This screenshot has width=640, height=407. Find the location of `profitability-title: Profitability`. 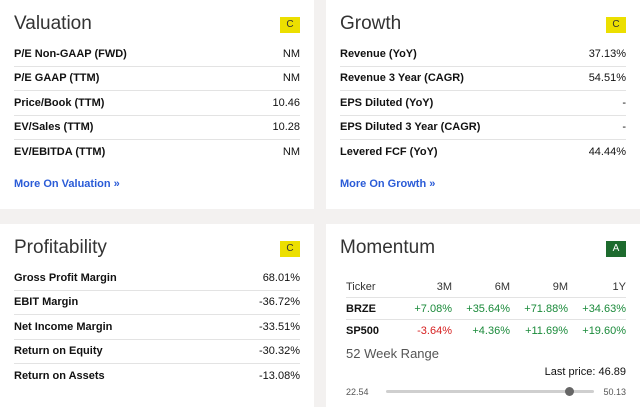

profitability-title: Profitability is located at coordinates (60, 247).